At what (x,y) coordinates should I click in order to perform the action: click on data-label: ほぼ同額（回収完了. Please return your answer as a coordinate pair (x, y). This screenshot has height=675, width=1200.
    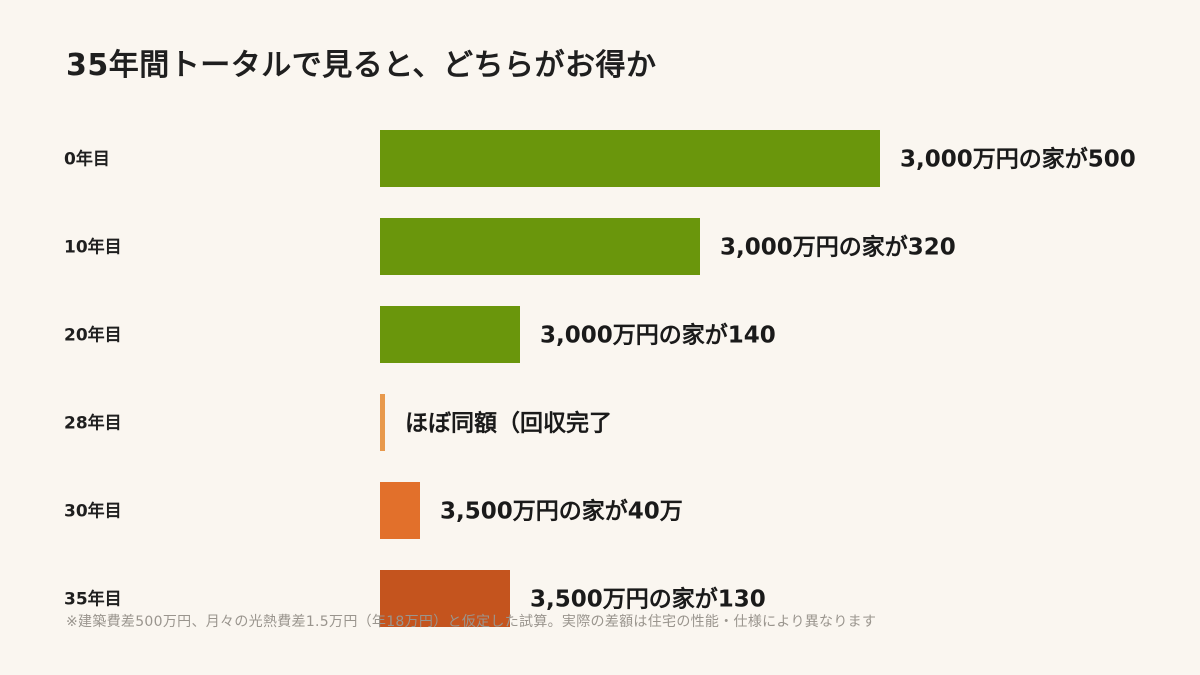
    Looking at the image, I should click on (508, 423).